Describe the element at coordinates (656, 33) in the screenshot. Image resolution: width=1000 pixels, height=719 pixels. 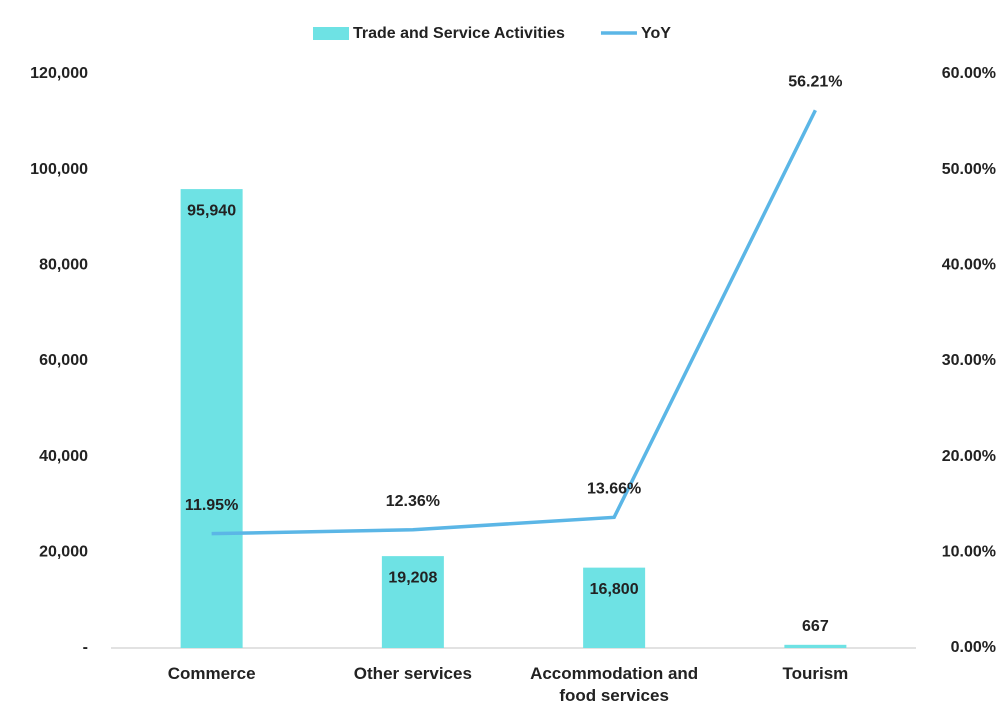
I see `legend-label: YoY` at that location.